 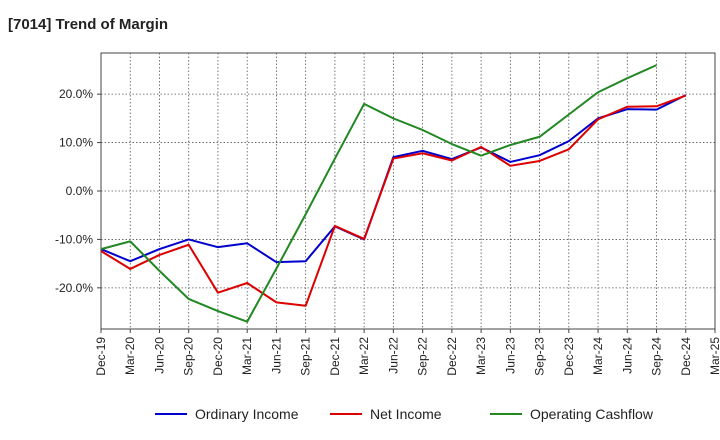 What do you see at coordinates (657, 356) in the screenshot?
I see `x-tick-label: Sep-24` at bounding box center [657, 356].